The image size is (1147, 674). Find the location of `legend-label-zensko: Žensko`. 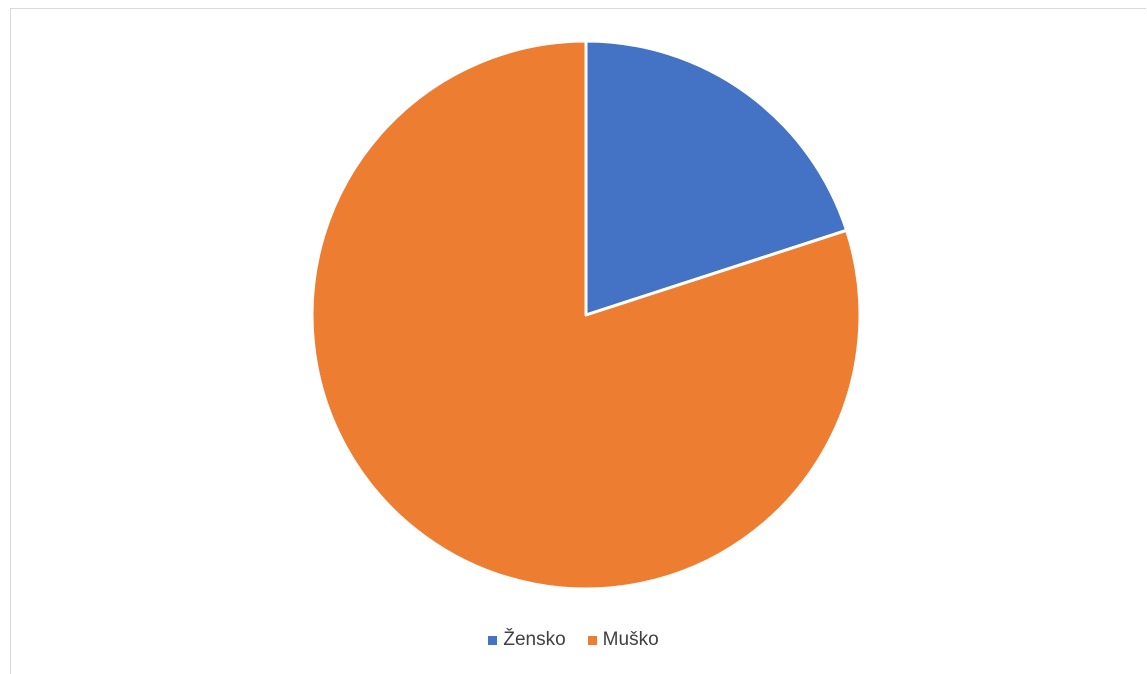

legend-label-zensko: Žensko is located at coordinates (534, 639).